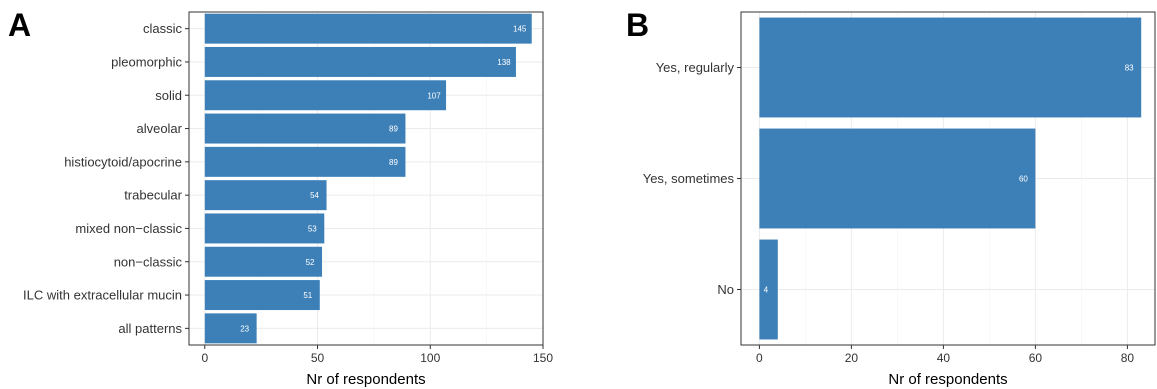  Describe the element at coordinates (725, 289) in the screenshot. I see `category-label: No` at that location.